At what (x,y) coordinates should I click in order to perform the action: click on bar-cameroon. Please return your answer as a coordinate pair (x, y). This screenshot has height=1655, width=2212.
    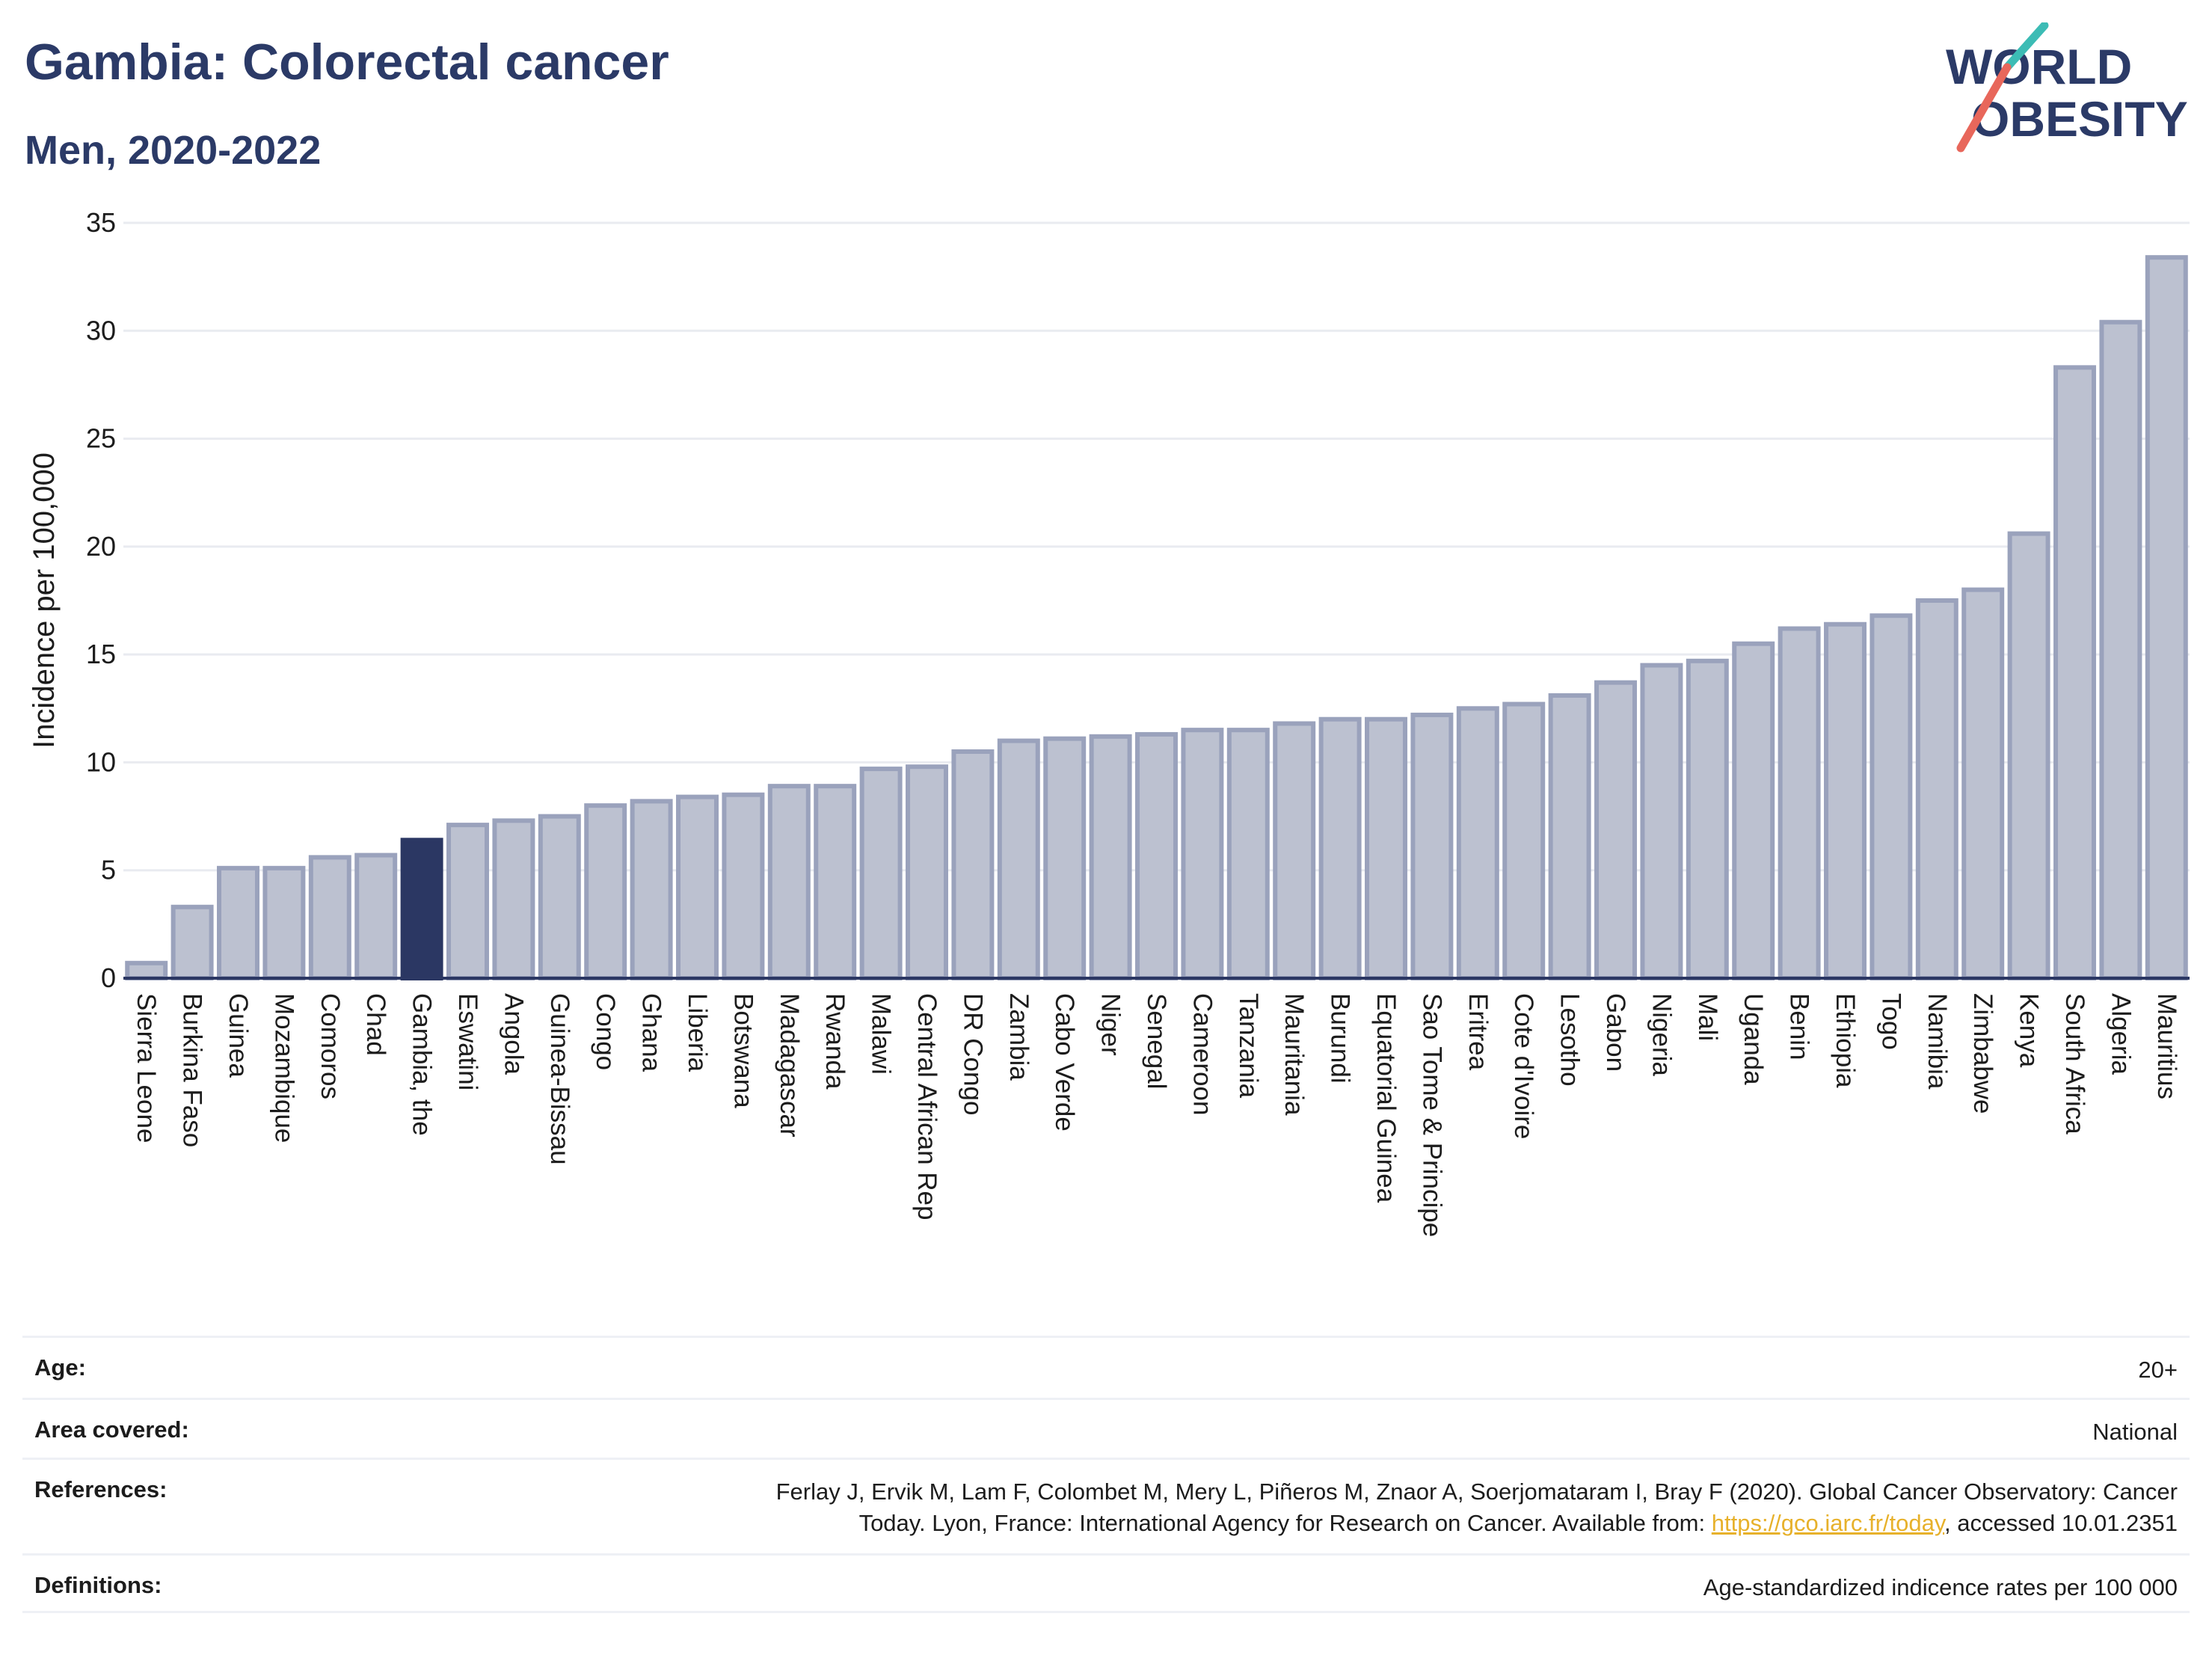
    Looking at the image, I should click on (1202, 854).